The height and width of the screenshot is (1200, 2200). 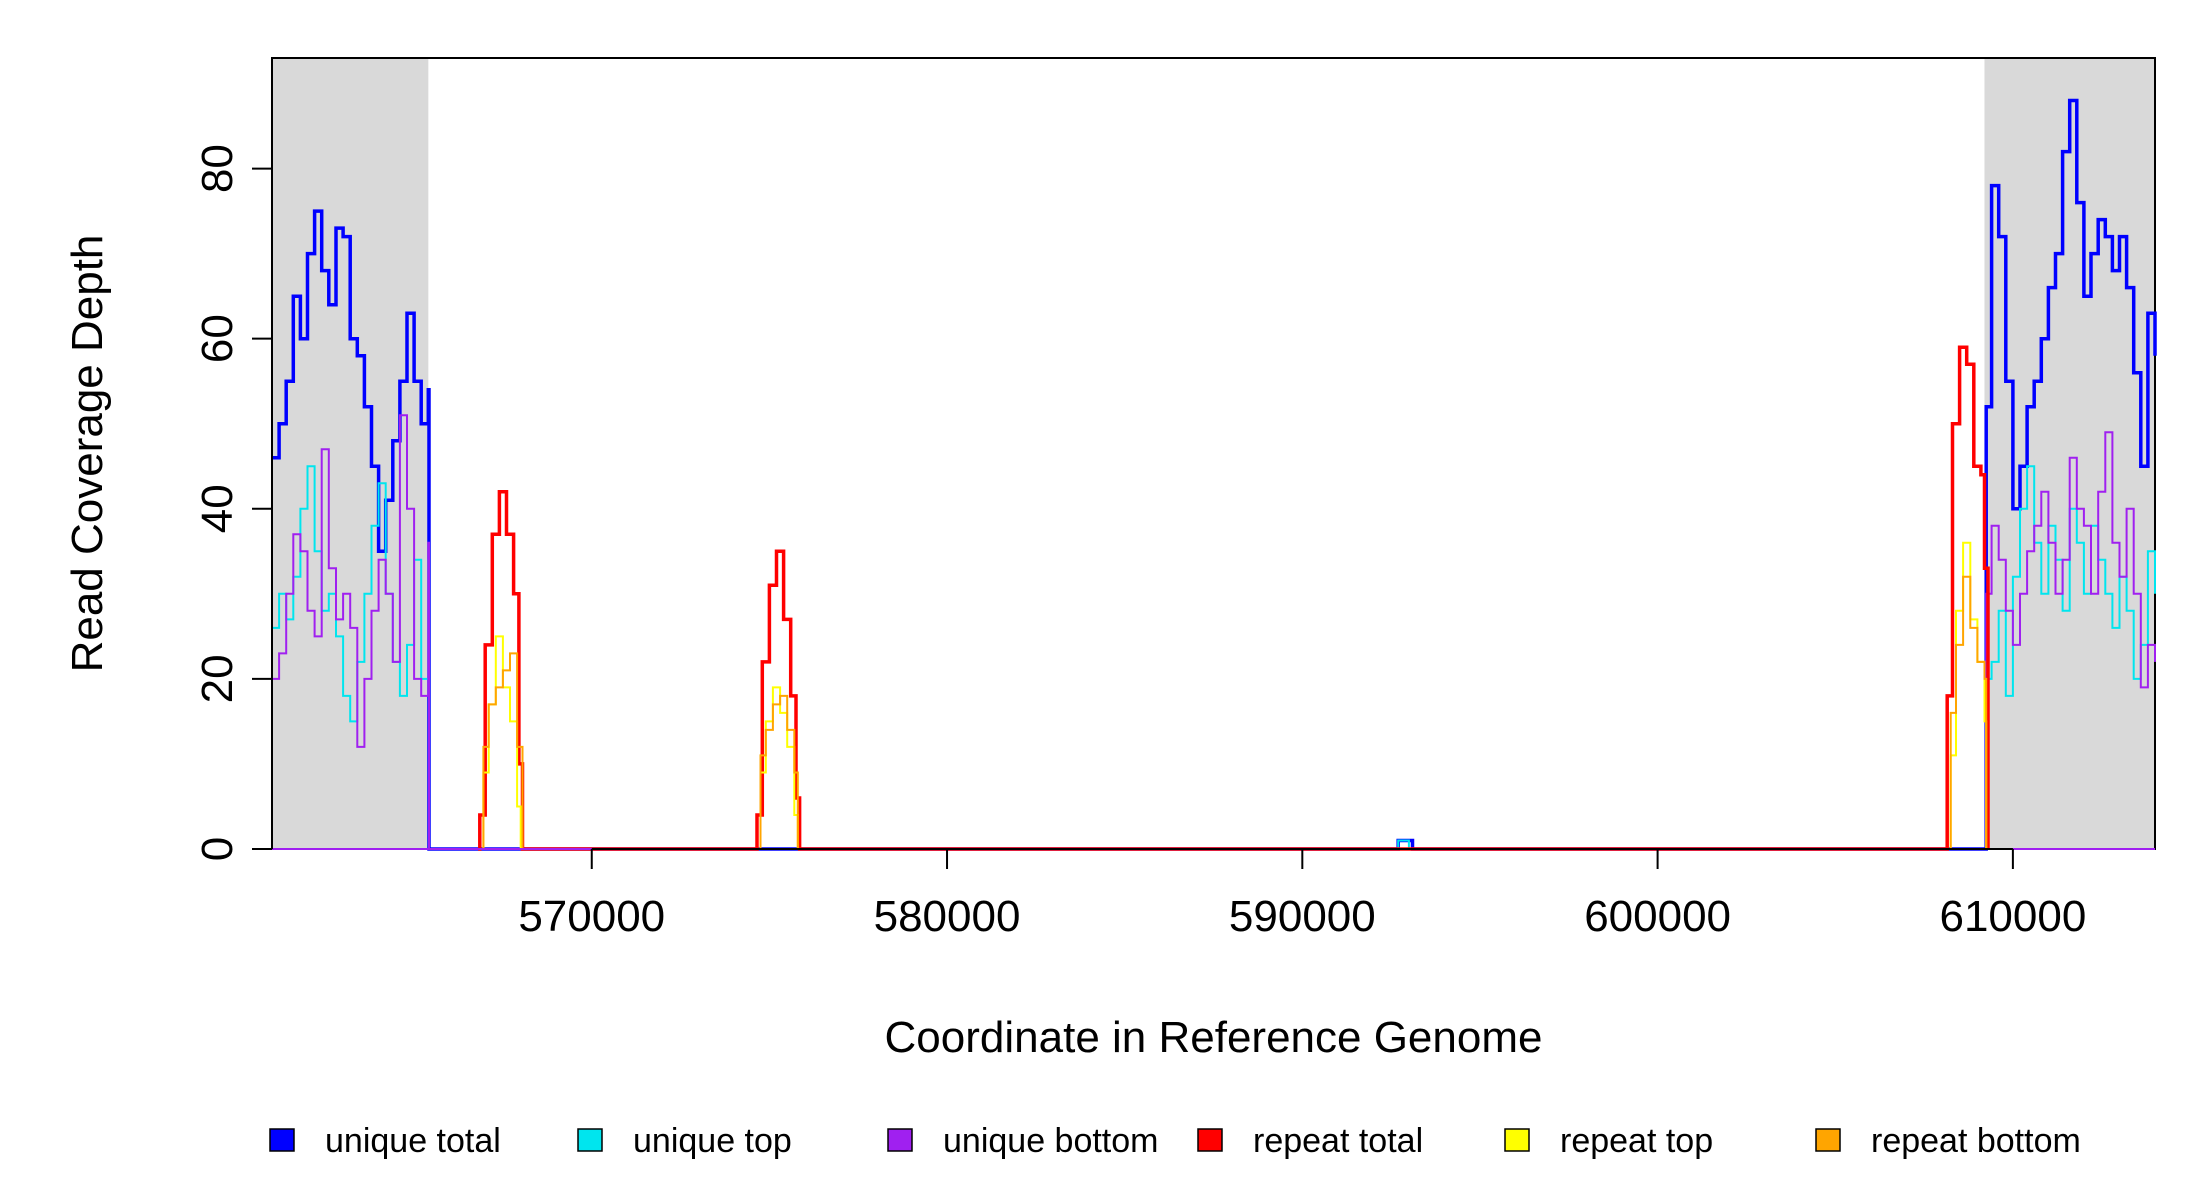 What do you see at coordinates (1302, 916) in the screenshot?
I see `x-tick-label: 590000` at bounding box center [1302, 916].